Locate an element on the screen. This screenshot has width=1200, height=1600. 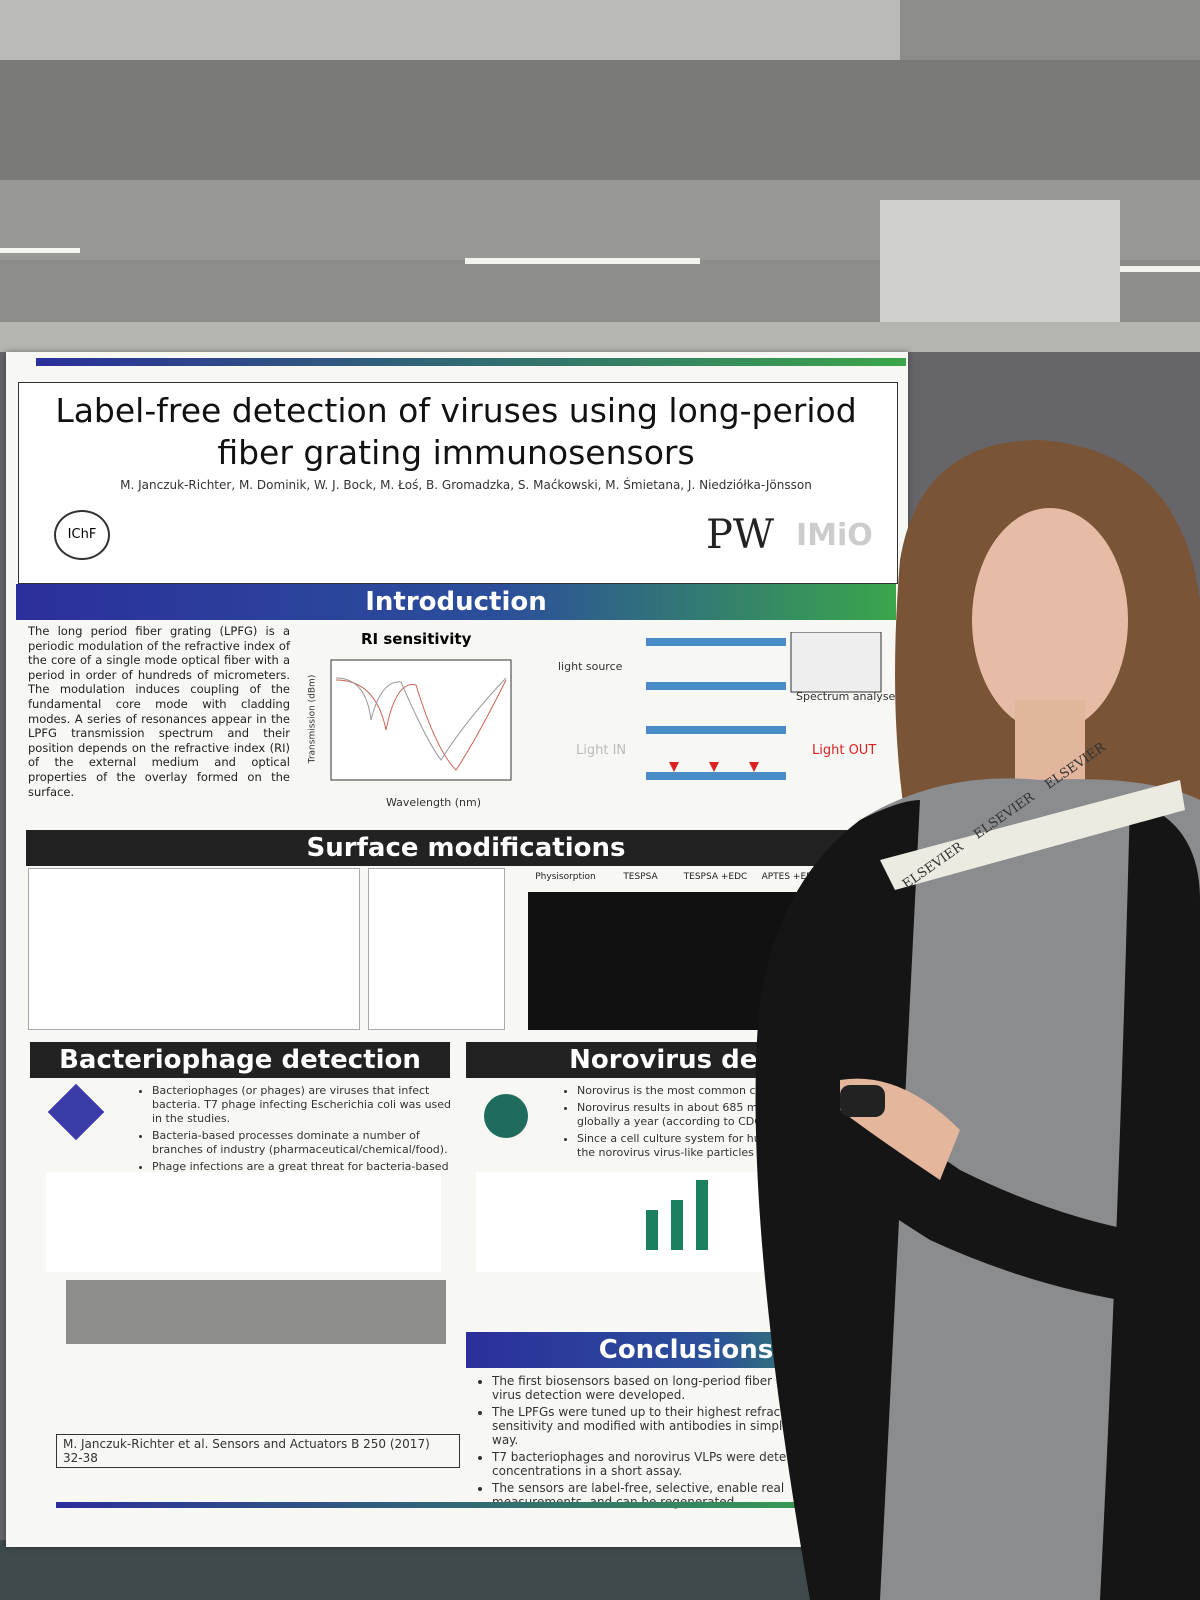
lanyard is located at coordinates (1032, 835).